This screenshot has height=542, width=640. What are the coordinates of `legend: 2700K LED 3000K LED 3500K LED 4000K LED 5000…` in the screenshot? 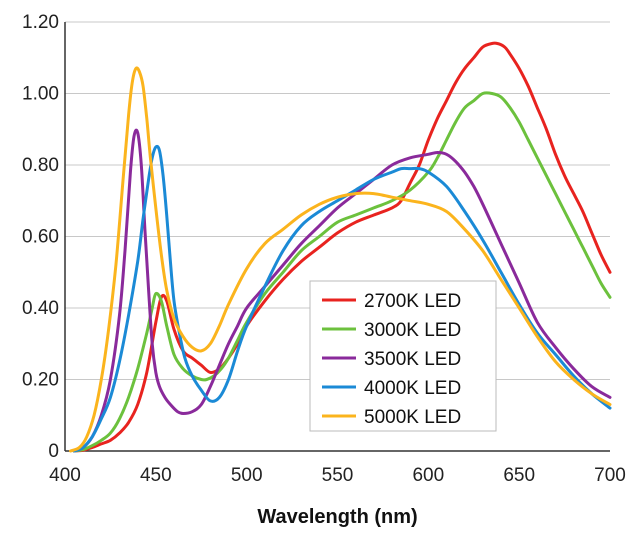 It's located at (403, 356).